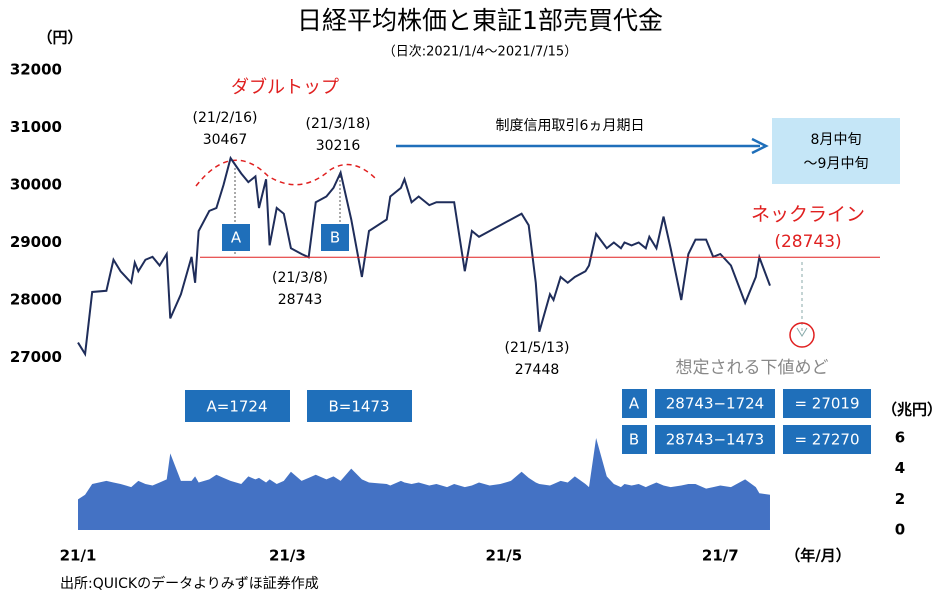 The width and height of the screenshot is (934, 596). I want to click on x-tick-label: 21/5, so click(503, 556).